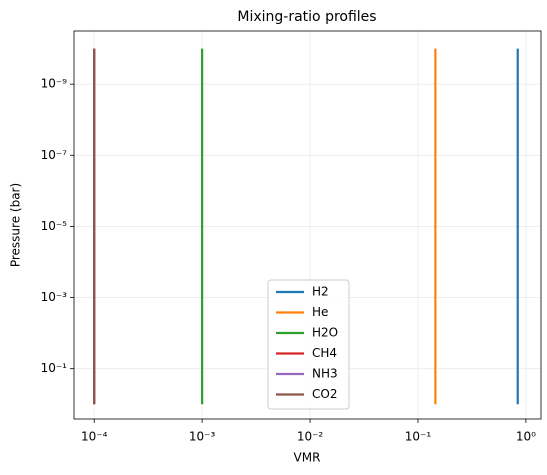 The image size is (547, 475). What do you see at coordinates (54, 155) in the screenshot?
I see `y-tick-label: 10⁻⁷` at bounding box center [54, 155].